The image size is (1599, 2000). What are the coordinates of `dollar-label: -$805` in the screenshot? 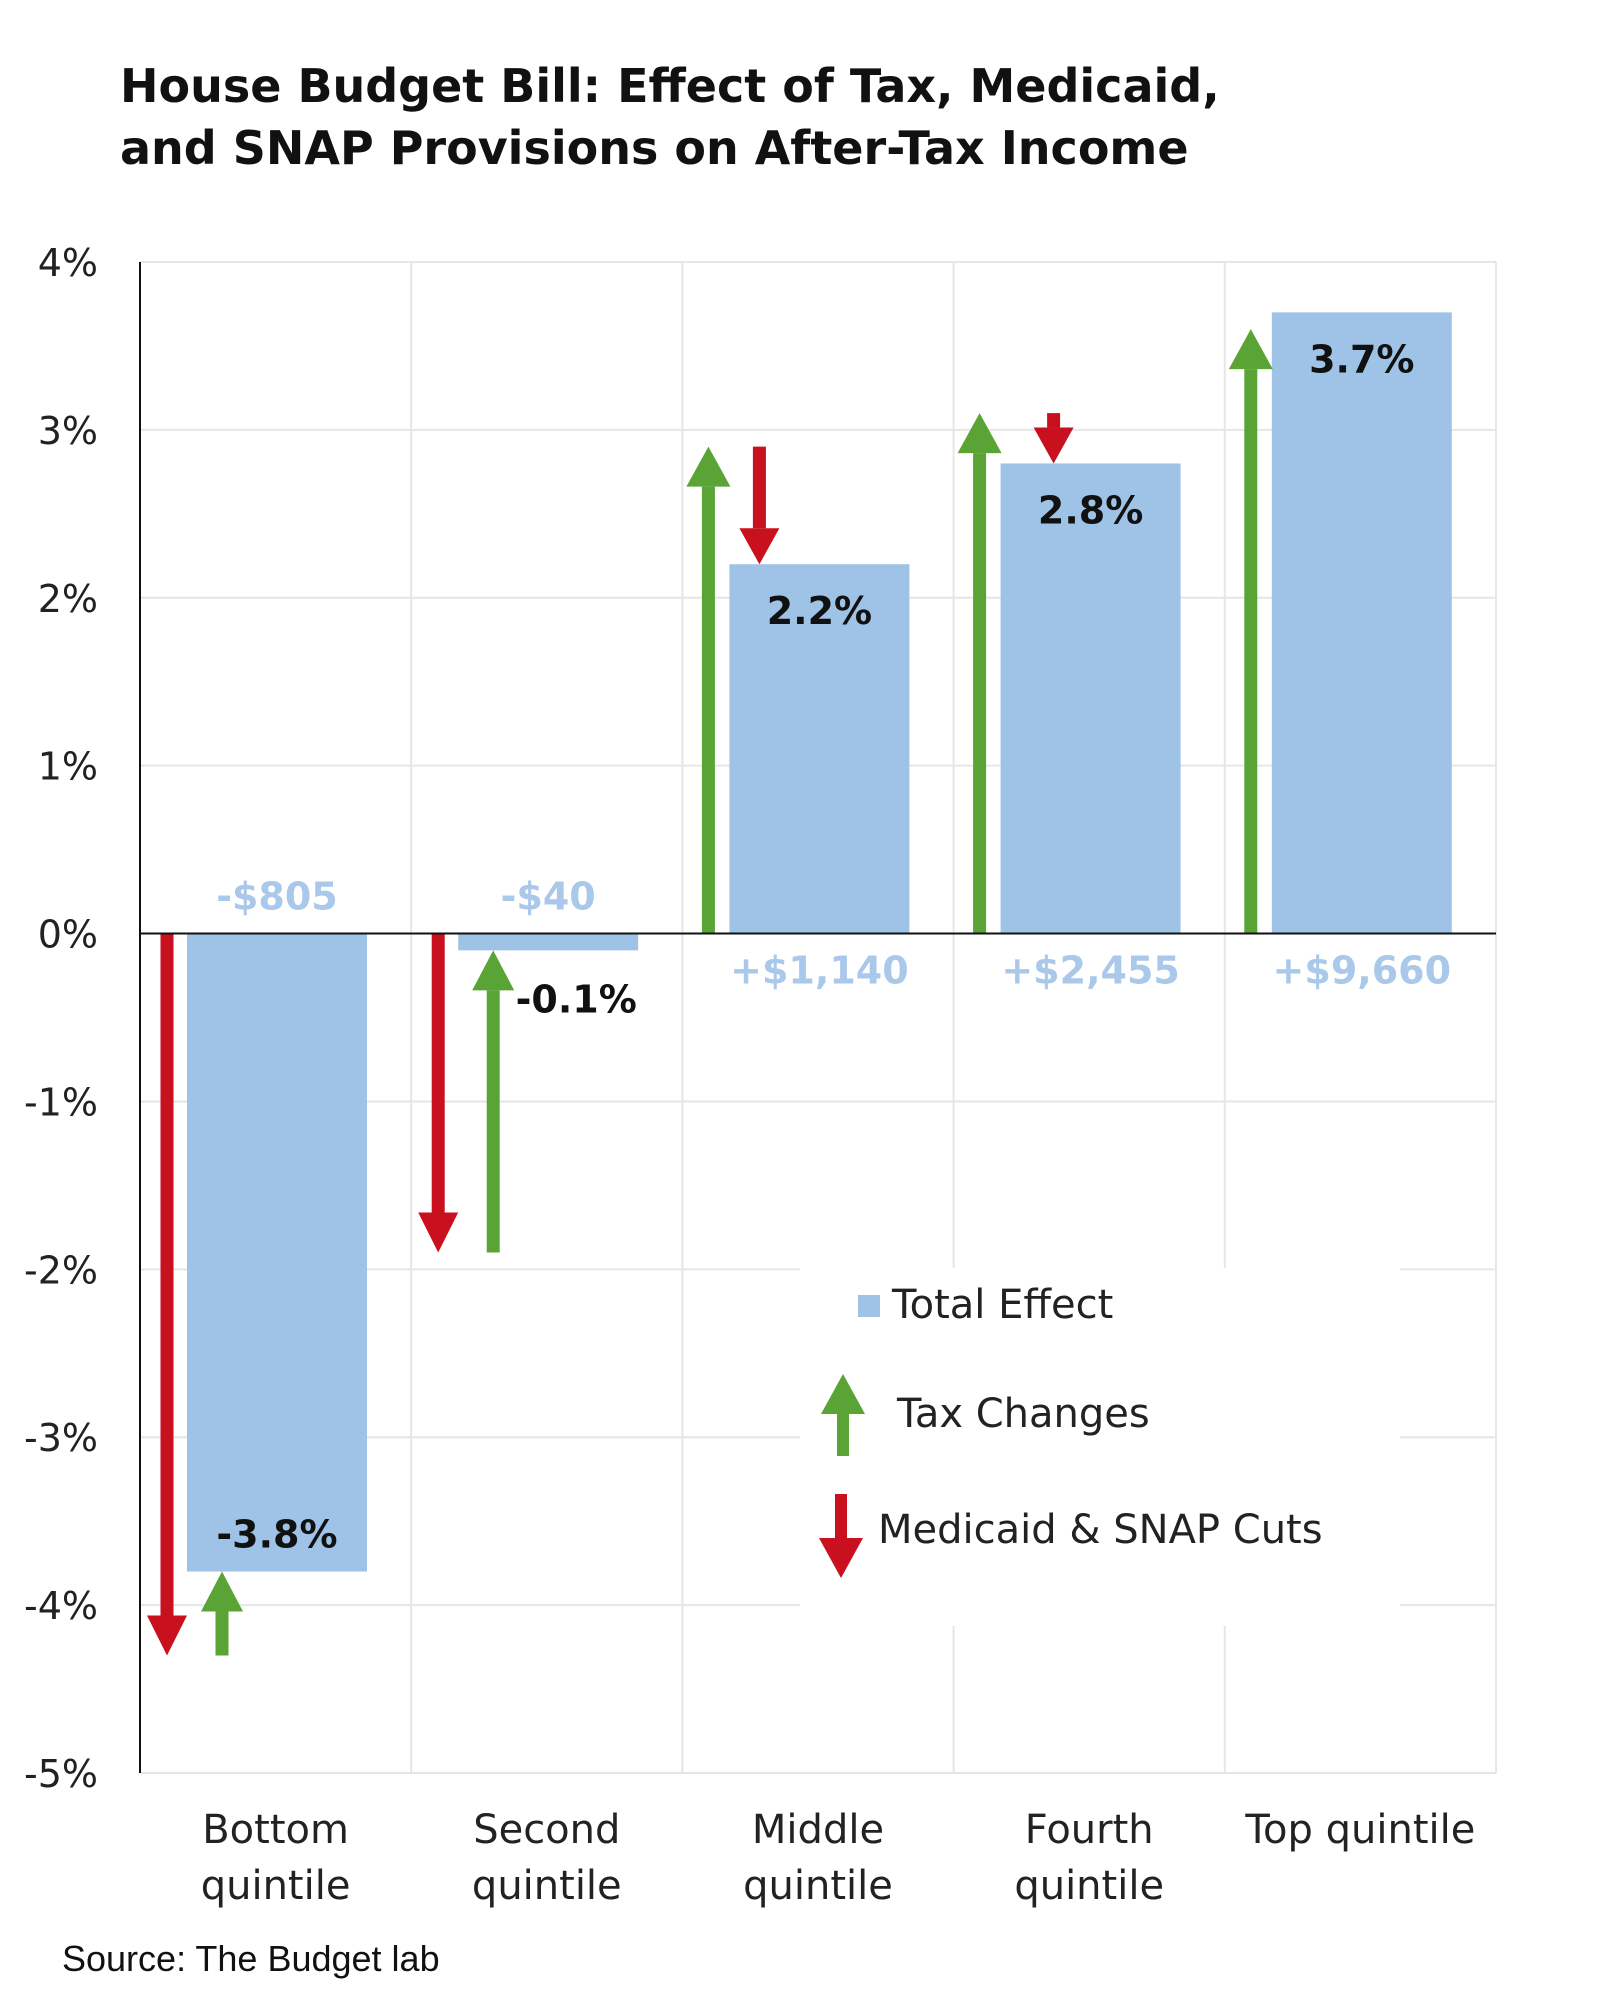 It's located at (277, 897).